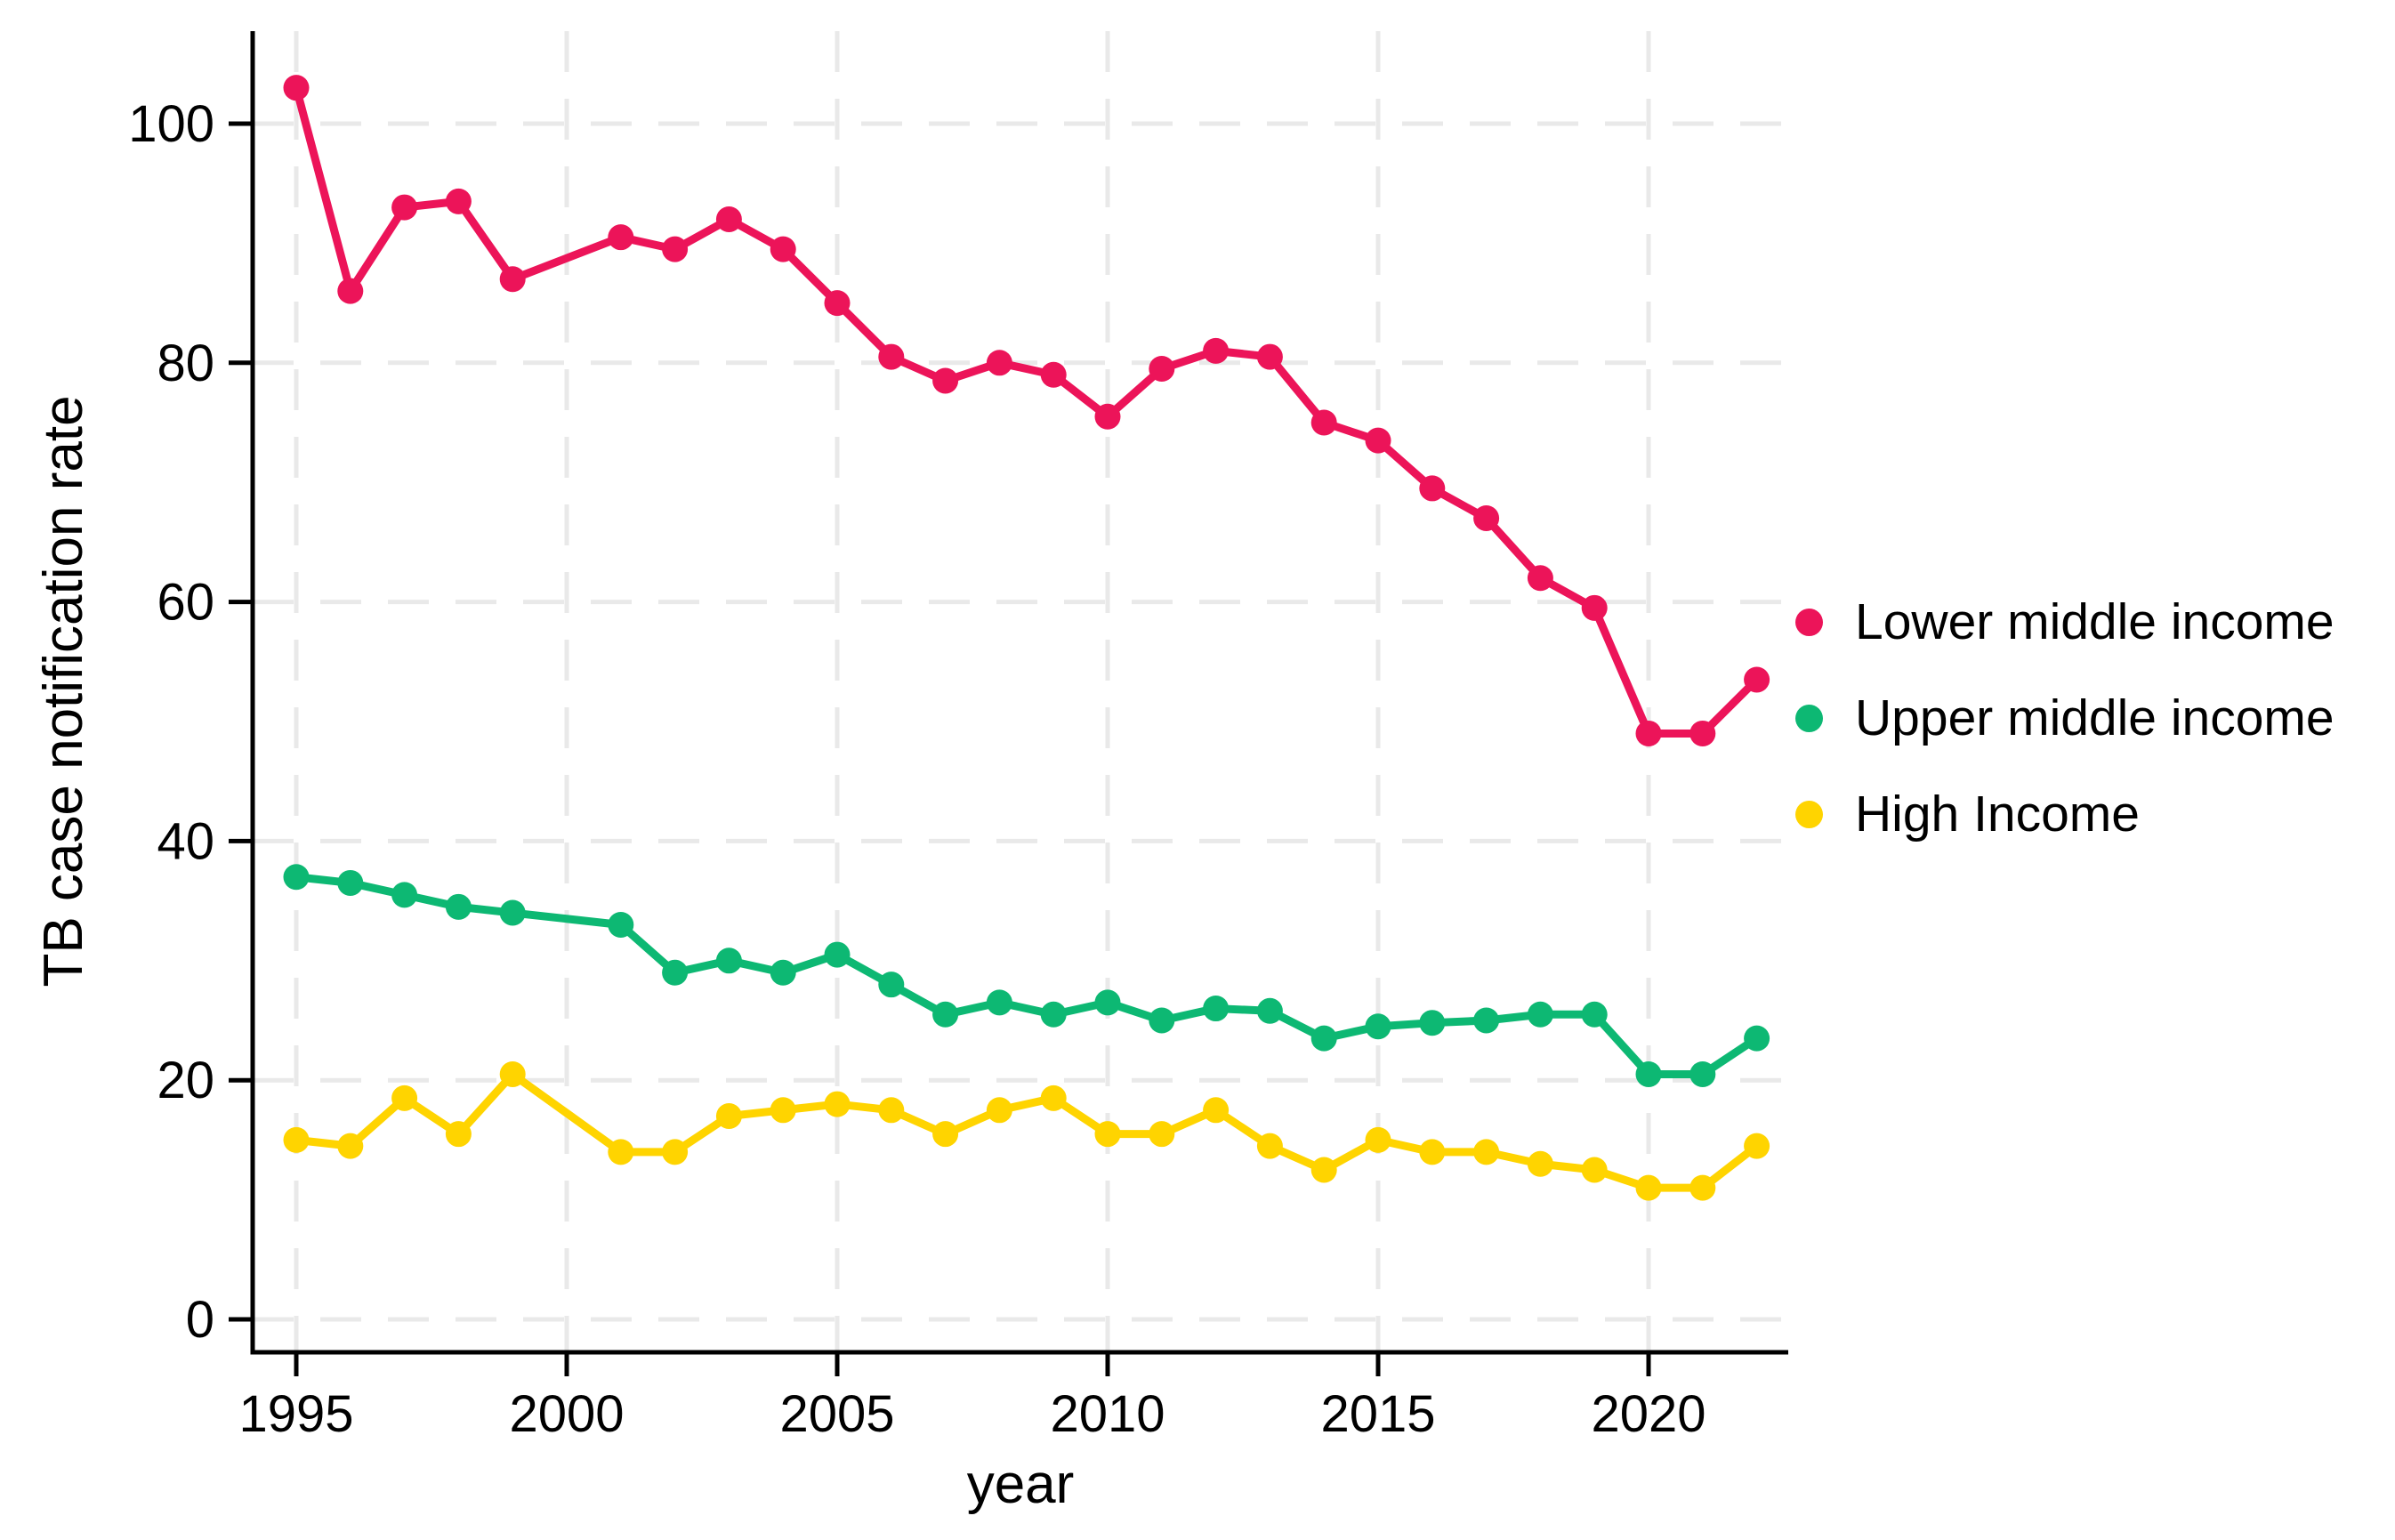 The width and height of the screenshot is (2395, 1540). I want to click on data-point-upper-middle-income-2021, so click(1702, 1073).